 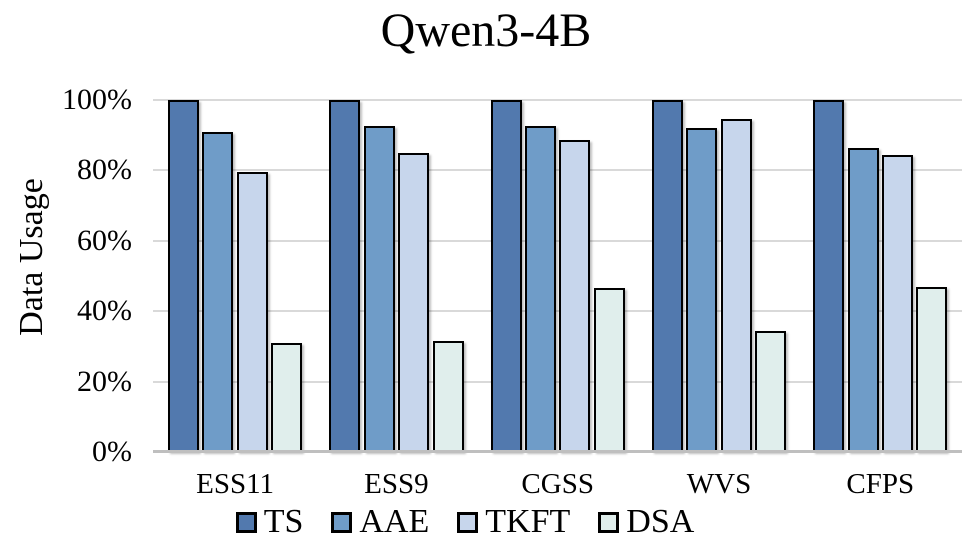 I want to click on bar-ess11-ts, so click(x=183, y=276).